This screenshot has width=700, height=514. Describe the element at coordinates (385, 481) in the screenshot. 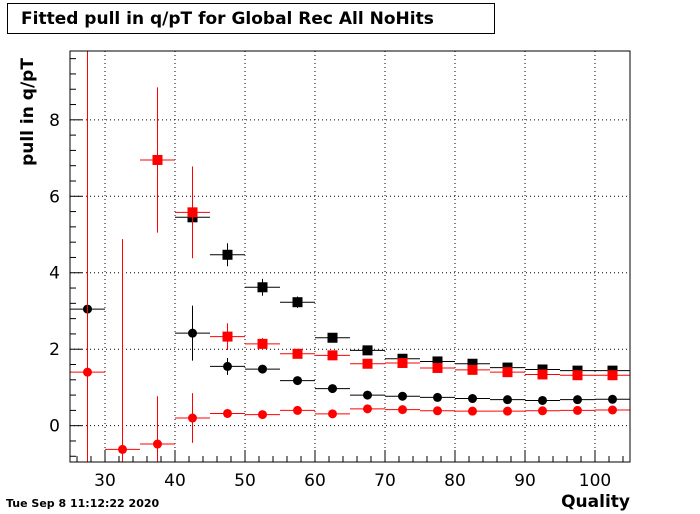

I see `x-tick-label: 70` at that location.